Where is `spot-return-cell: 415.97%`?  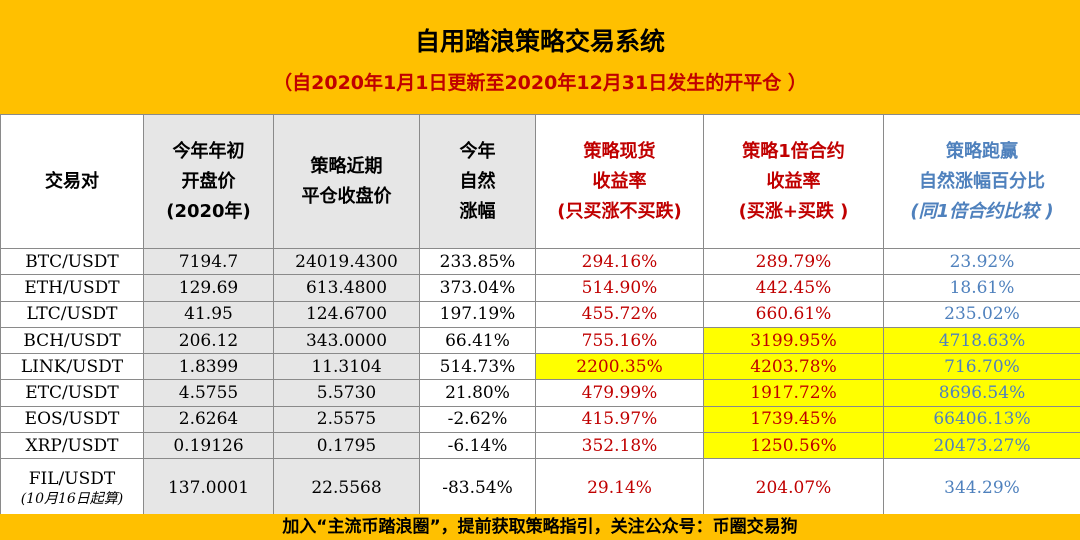
spot-return-cell: 415.97% is located at coordinates (619, 419).